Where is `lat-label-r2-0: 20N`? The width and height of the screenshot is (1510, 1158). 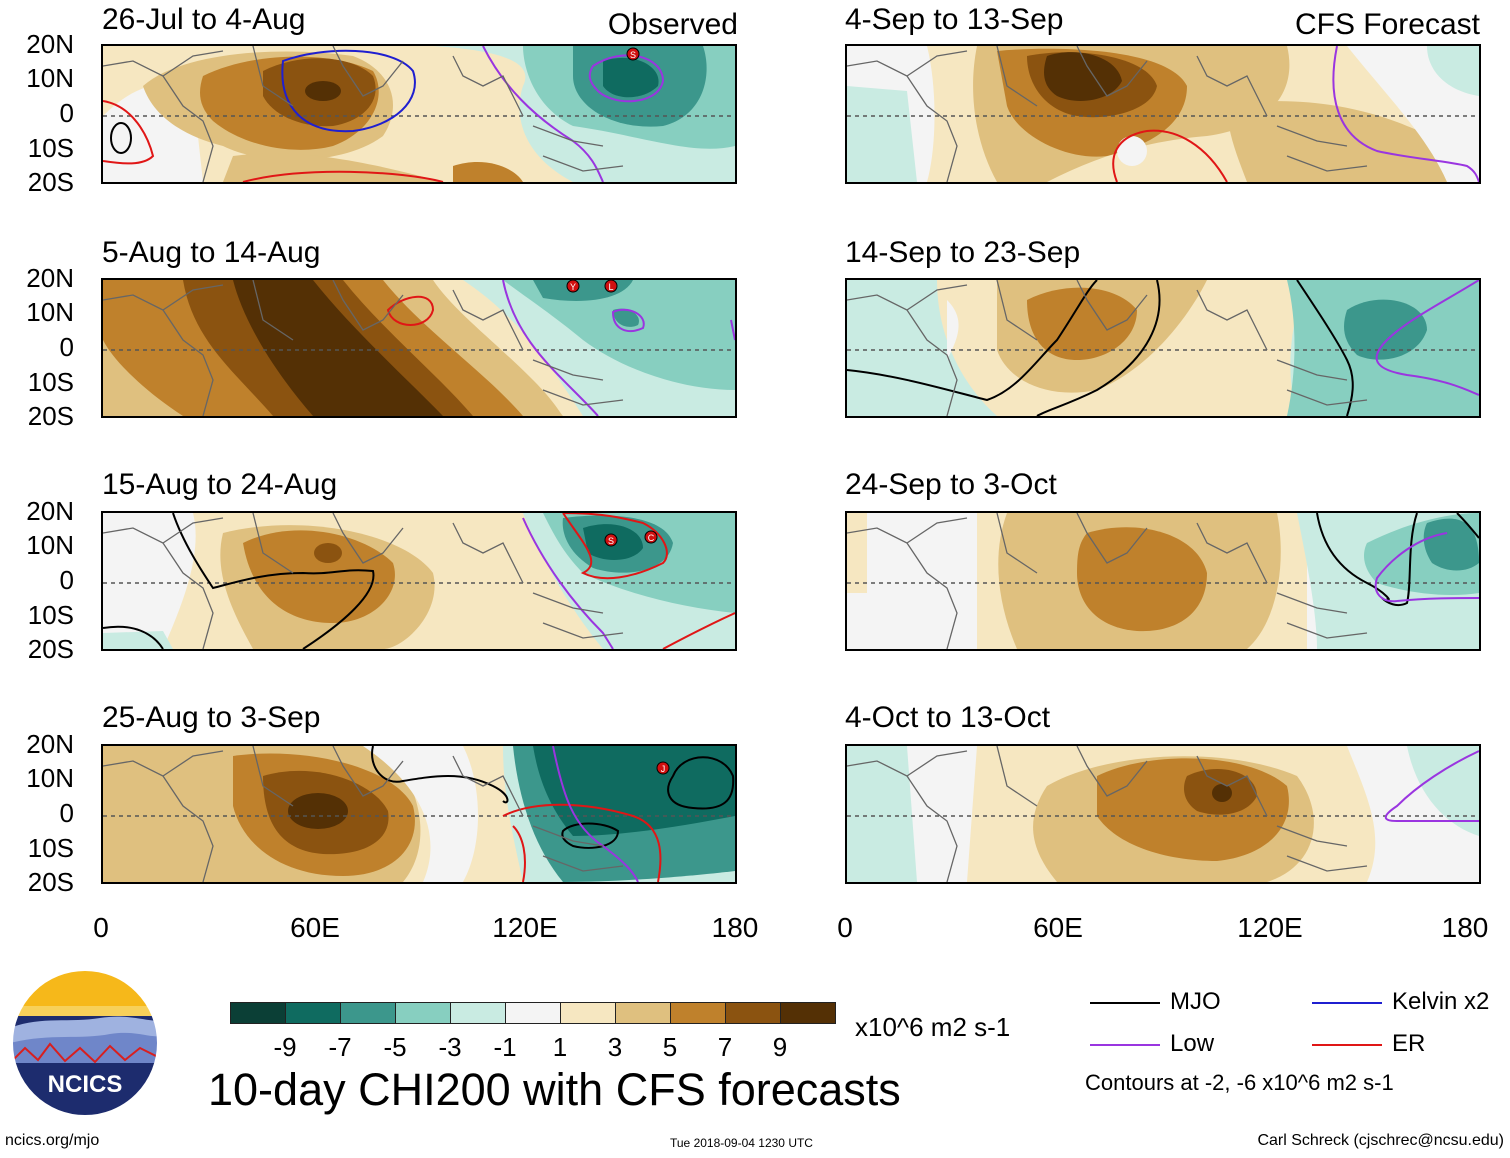
lat-label-r2-0: 20N is located at coordinates (50, 278).